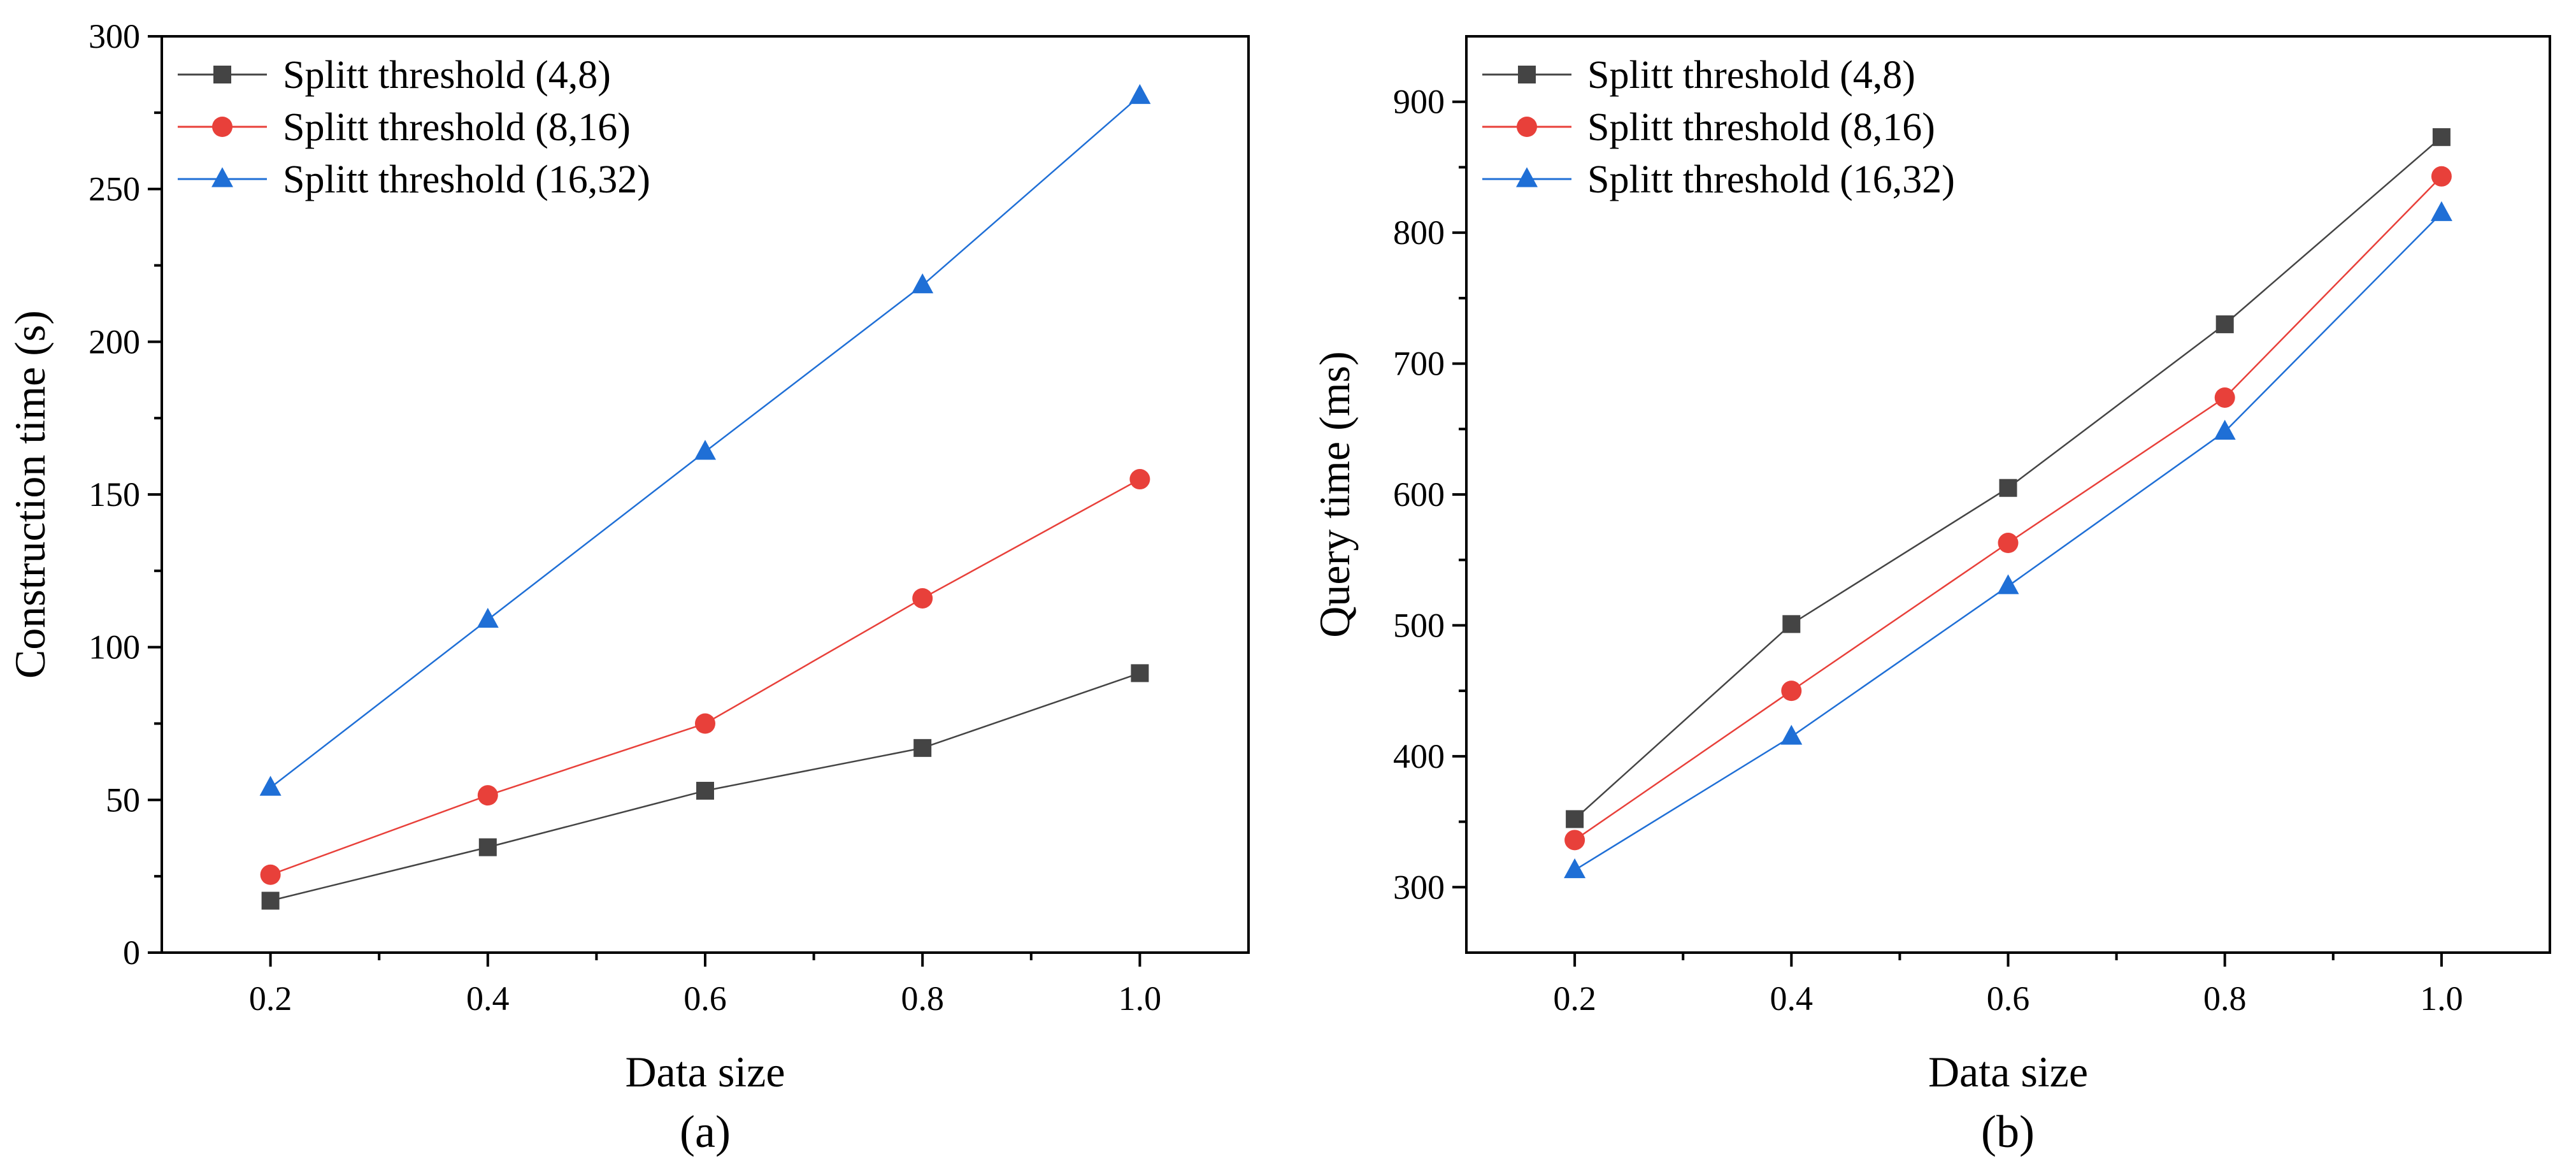 This screenshot has height=1168, width=2576. Describe the element at coordinates (114, 647) in the screenshot. I see `y-tick-label: 100` at that location.